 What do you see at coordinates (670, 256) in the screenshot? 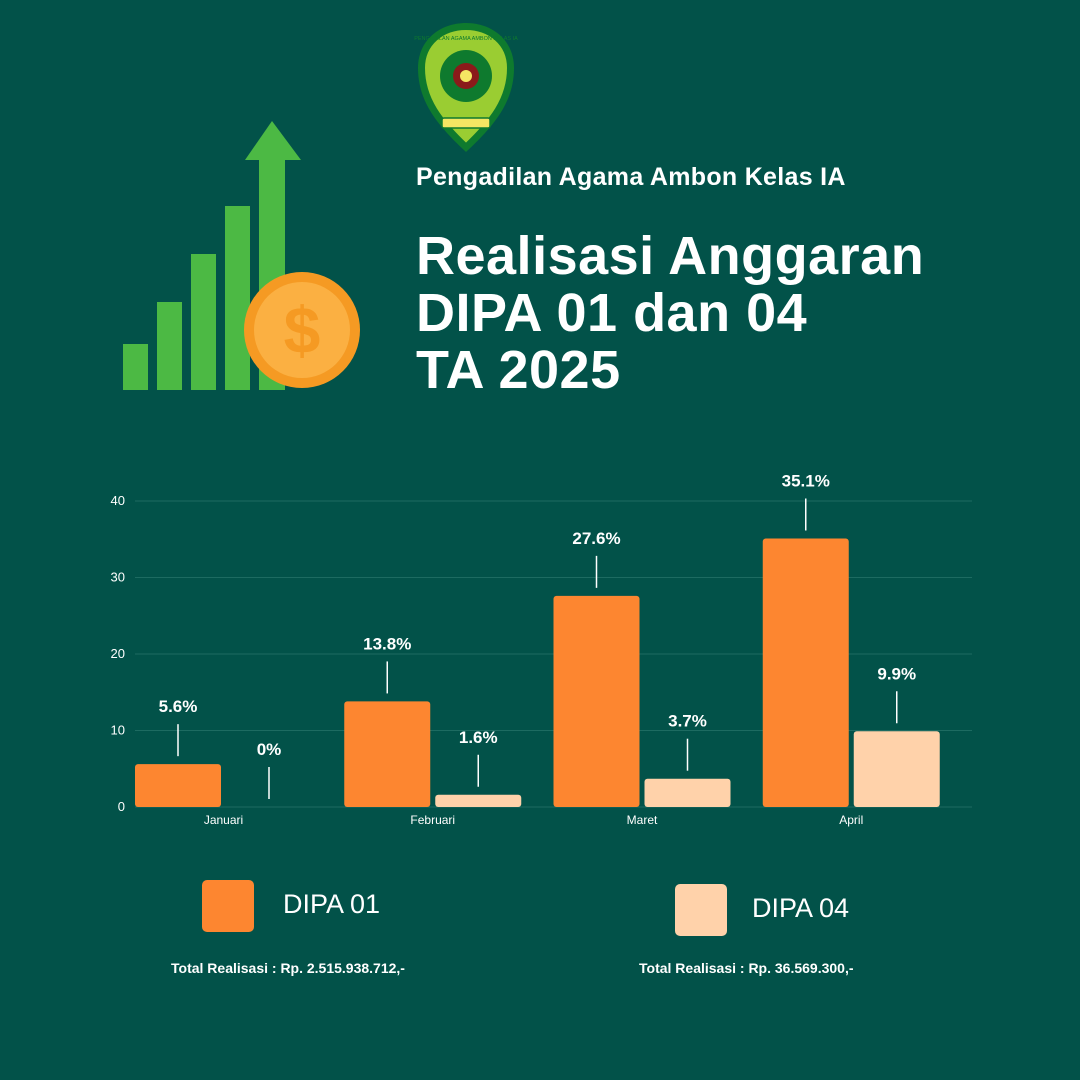
I see `title-line-1: Realisasi Anggaran` at bounding box center [670, 256].